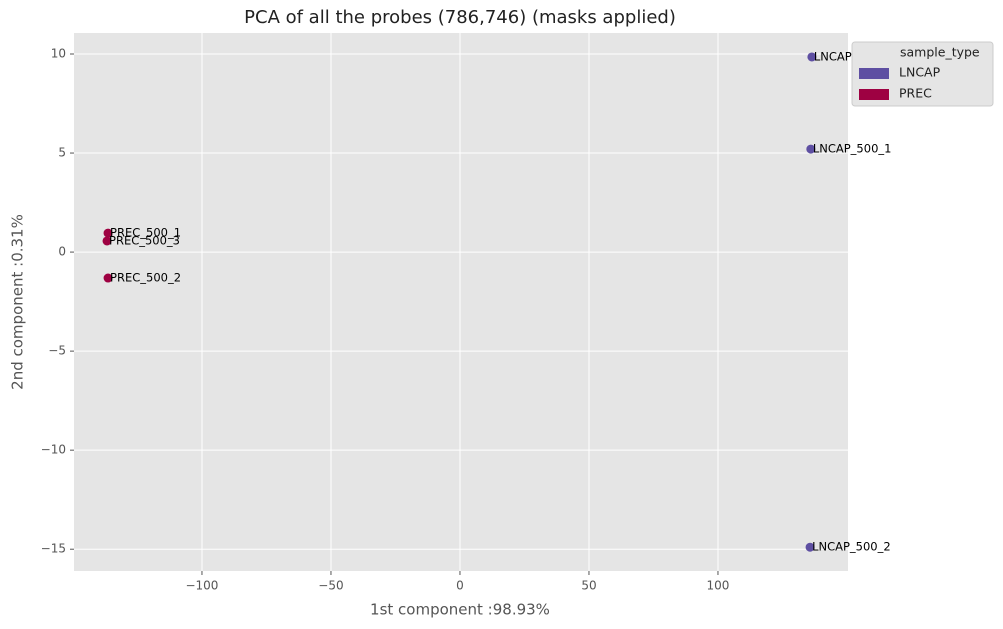 The width and height of the screenshot is (1003, 629). I want to click on legend-title: sample_type, so click(940, 52).